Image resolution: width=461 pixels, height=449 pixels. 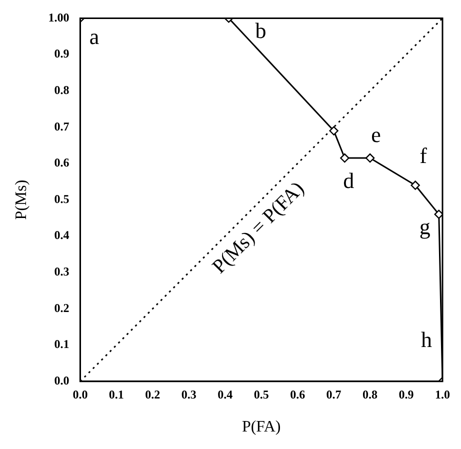 I want to click on y-tick-label: 0.4, so click(x=62, y=235).